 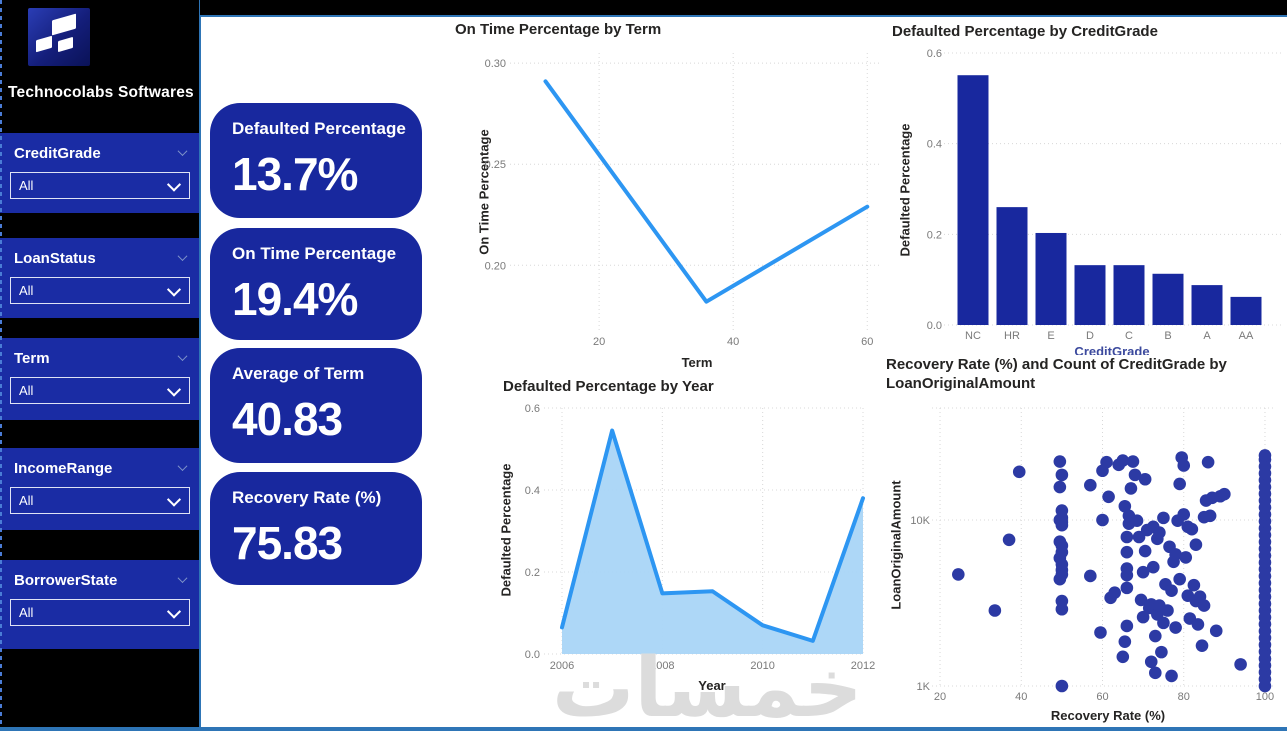 What do you see at coordinates (1265, 697) in the screenshot?
I see `svg-text: 100` at bounding box center [1265, 697].